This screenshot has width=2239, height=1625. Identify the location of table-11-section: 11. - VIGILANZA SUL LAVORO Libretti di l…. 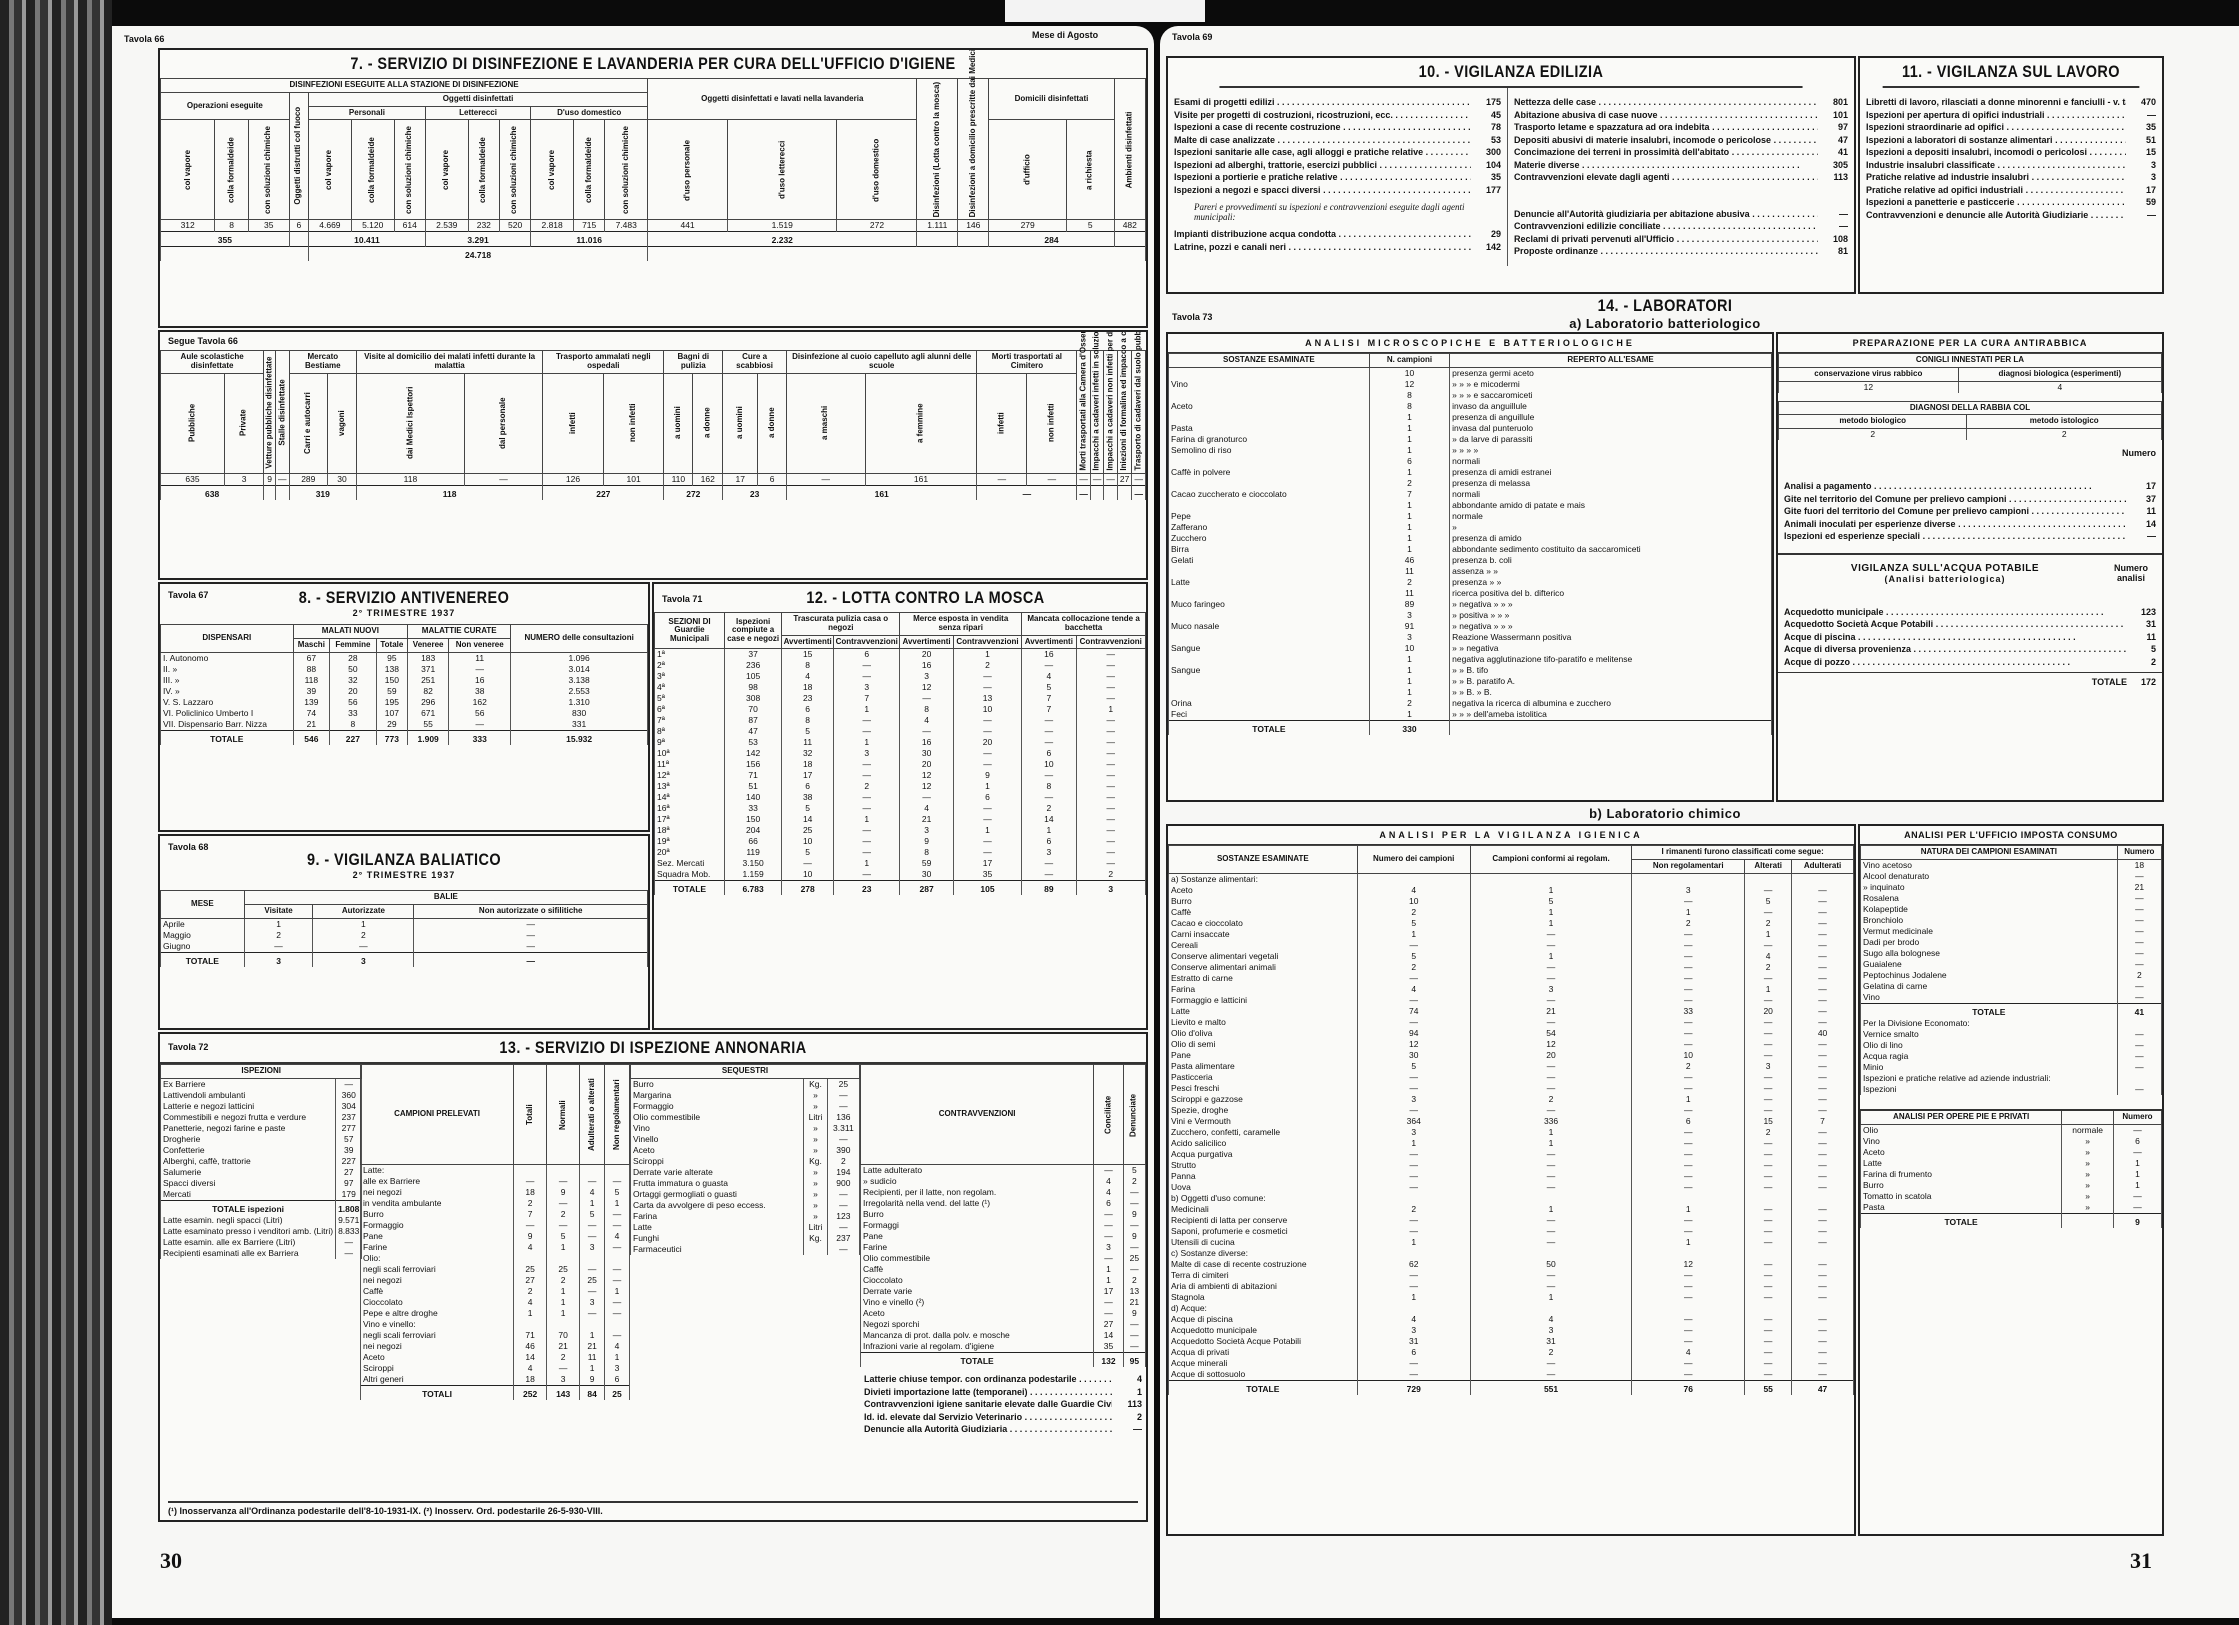
(2011, 175).